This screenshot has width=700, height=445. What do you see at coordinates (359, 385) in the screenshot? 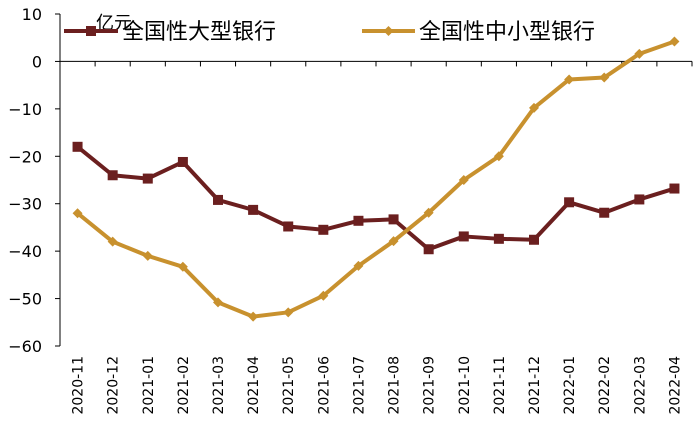
I see `x-tick-label: 2021-07` at bounding box center [359, 385].